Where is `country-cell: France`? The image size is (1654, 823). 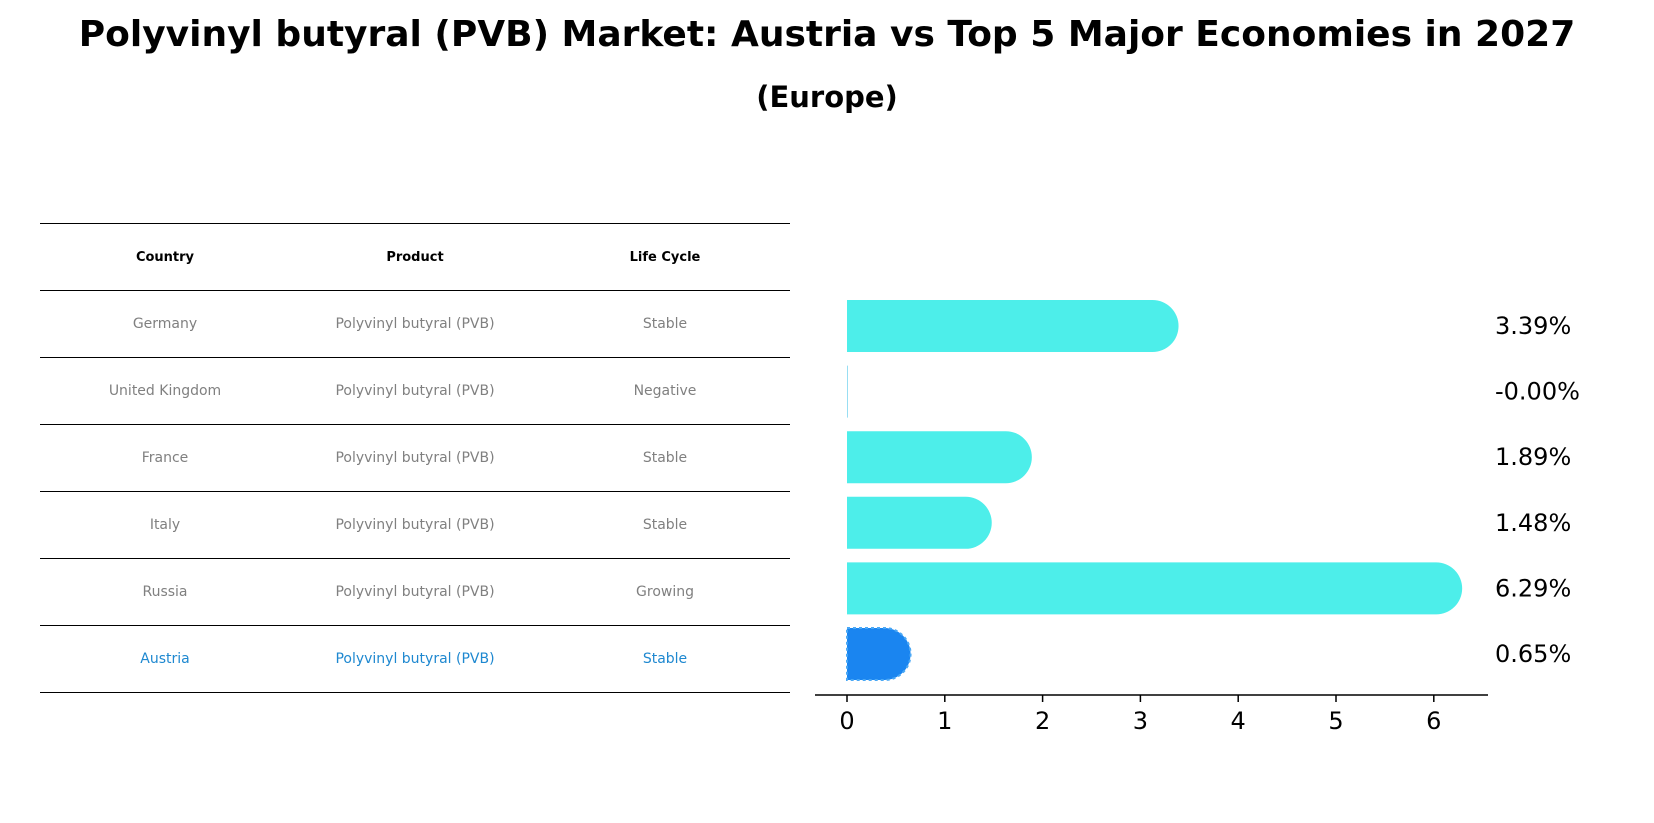 country-cell: France is located at coordinates (165, 458).